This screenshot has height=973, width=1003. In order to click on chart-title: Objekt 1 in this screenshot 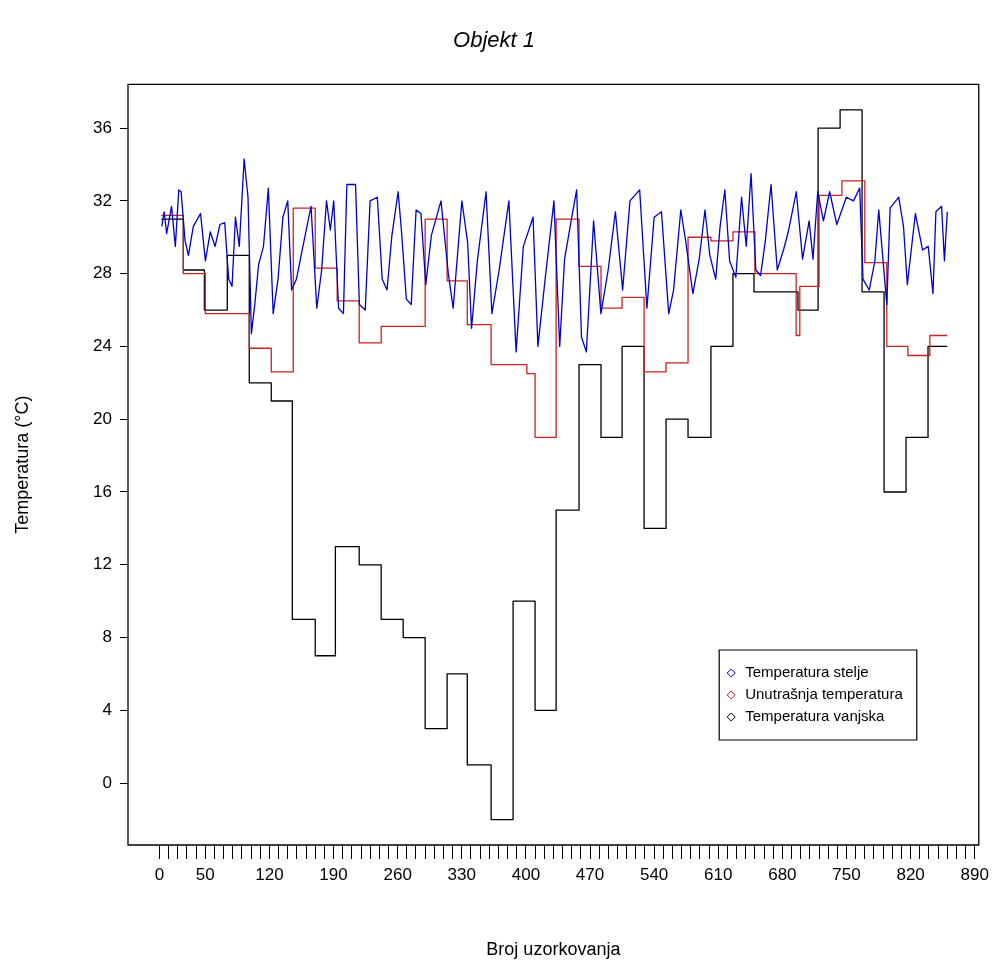, I will do `click(494, 40)`.